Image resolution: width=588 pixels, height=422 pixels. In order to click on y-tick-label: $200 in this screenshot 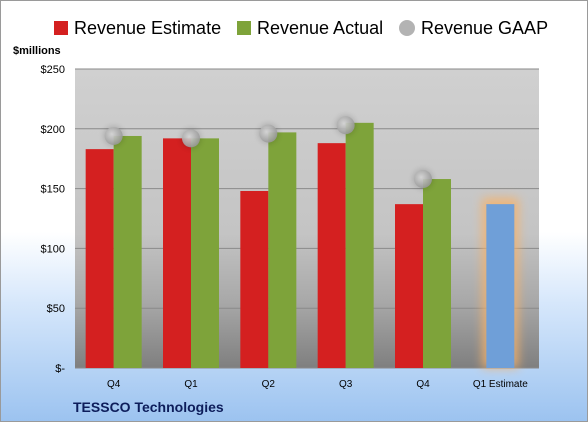, I will do `click(53, 130)`.